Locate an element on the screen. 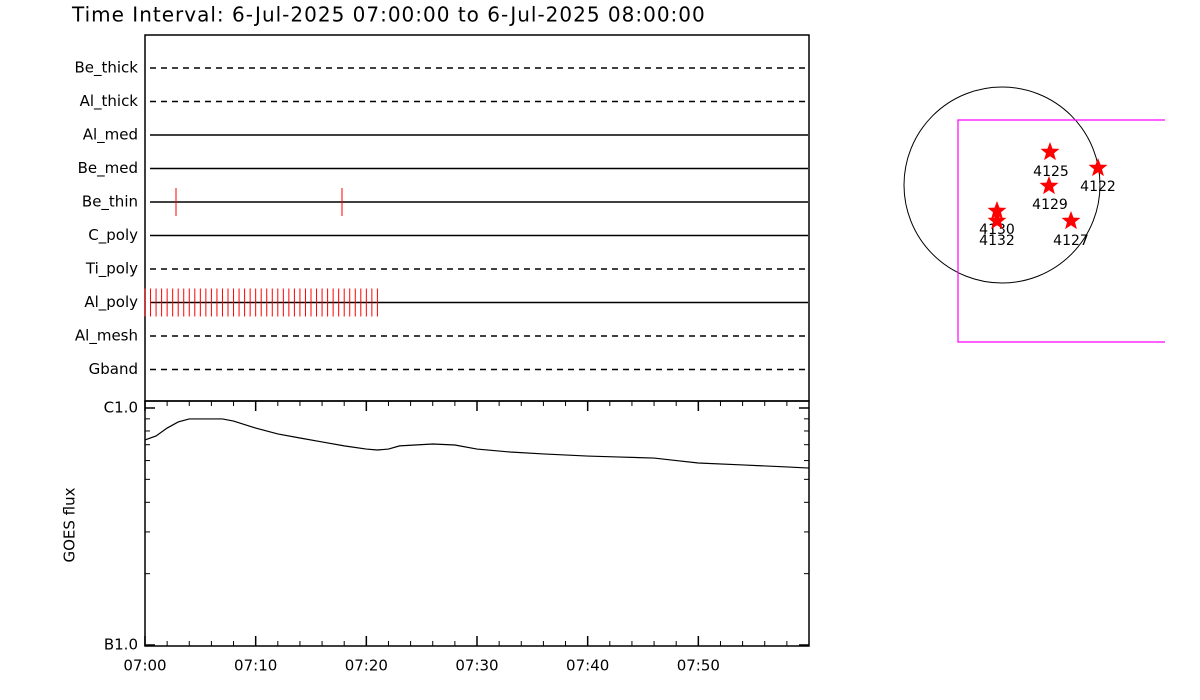 The image size is (1200, 700). filter-label: Ti_poly is located at coordinates (111, 269).